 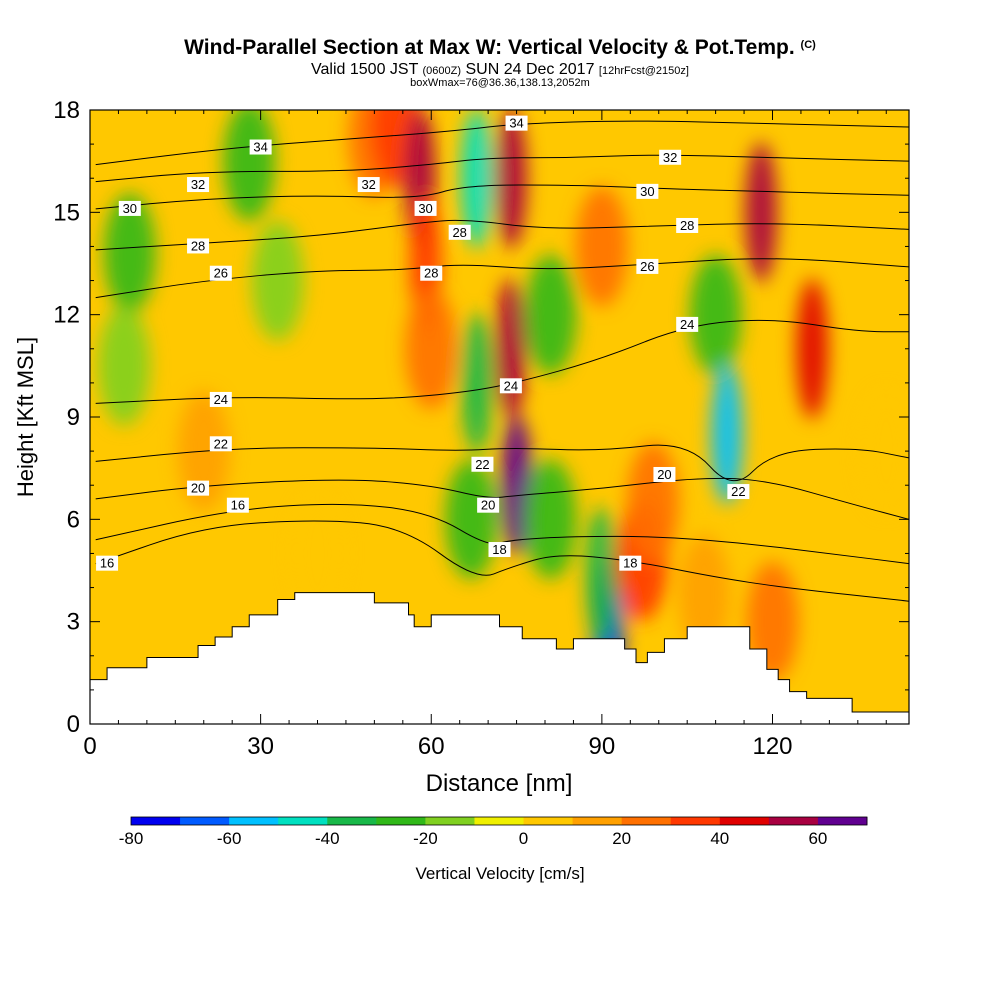 What do you see at coordinates (499, 783) in the screenshot?
I see `x-axis-label: Distance [nm]` at bounding box center [499, 783].